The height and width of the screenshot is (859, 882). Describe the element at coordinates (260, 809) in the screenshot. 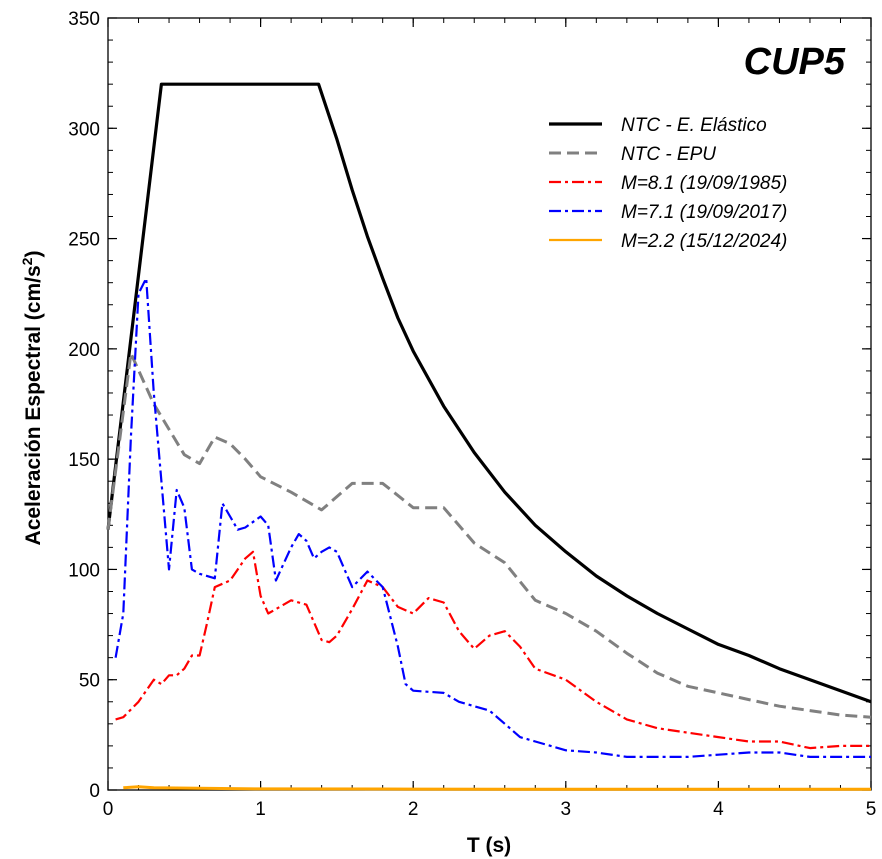

I see `x-tick-label: 1` at that location.